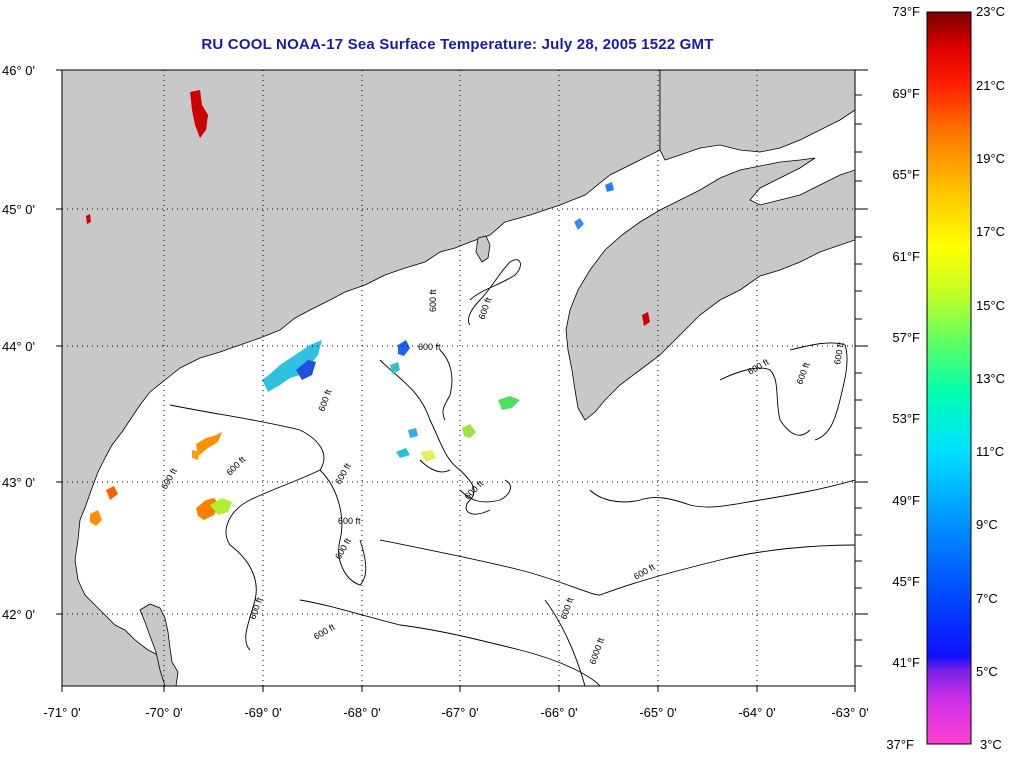  Describe the element at coordinates (361, 712) in the screenshot. I see `lon-label: -68° 0'` at that location.